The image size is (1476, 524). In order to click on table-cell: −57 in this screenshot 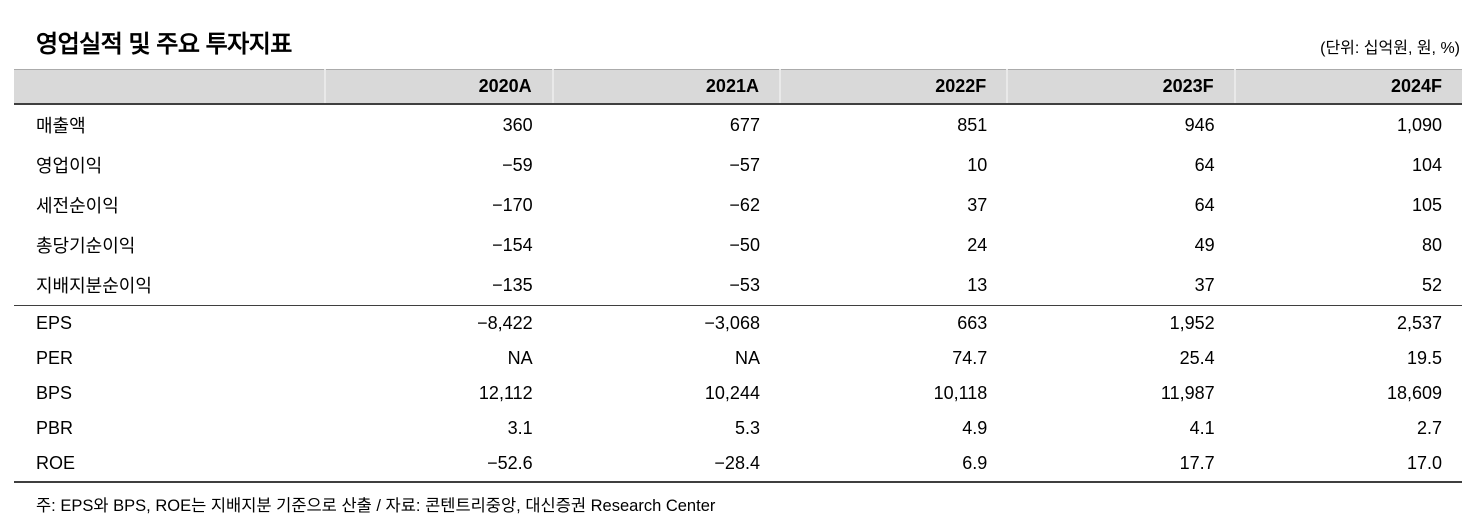, I will do `click(744, 164)`.